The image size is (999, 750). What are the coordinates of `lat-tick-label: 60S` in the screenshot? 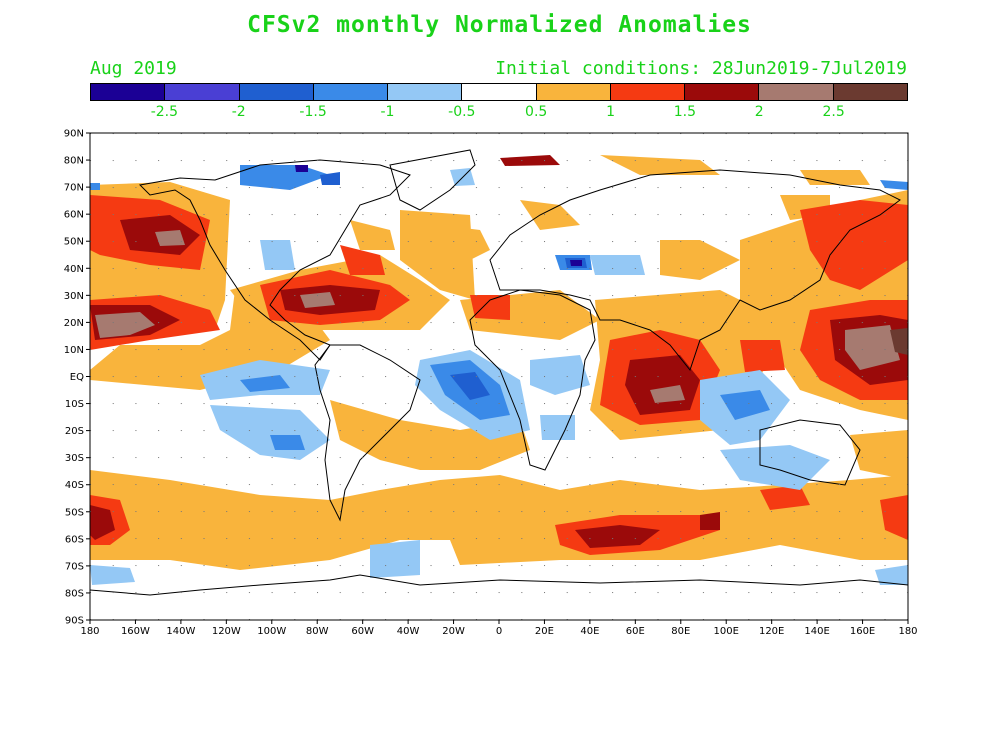 It's located at (74, 539).